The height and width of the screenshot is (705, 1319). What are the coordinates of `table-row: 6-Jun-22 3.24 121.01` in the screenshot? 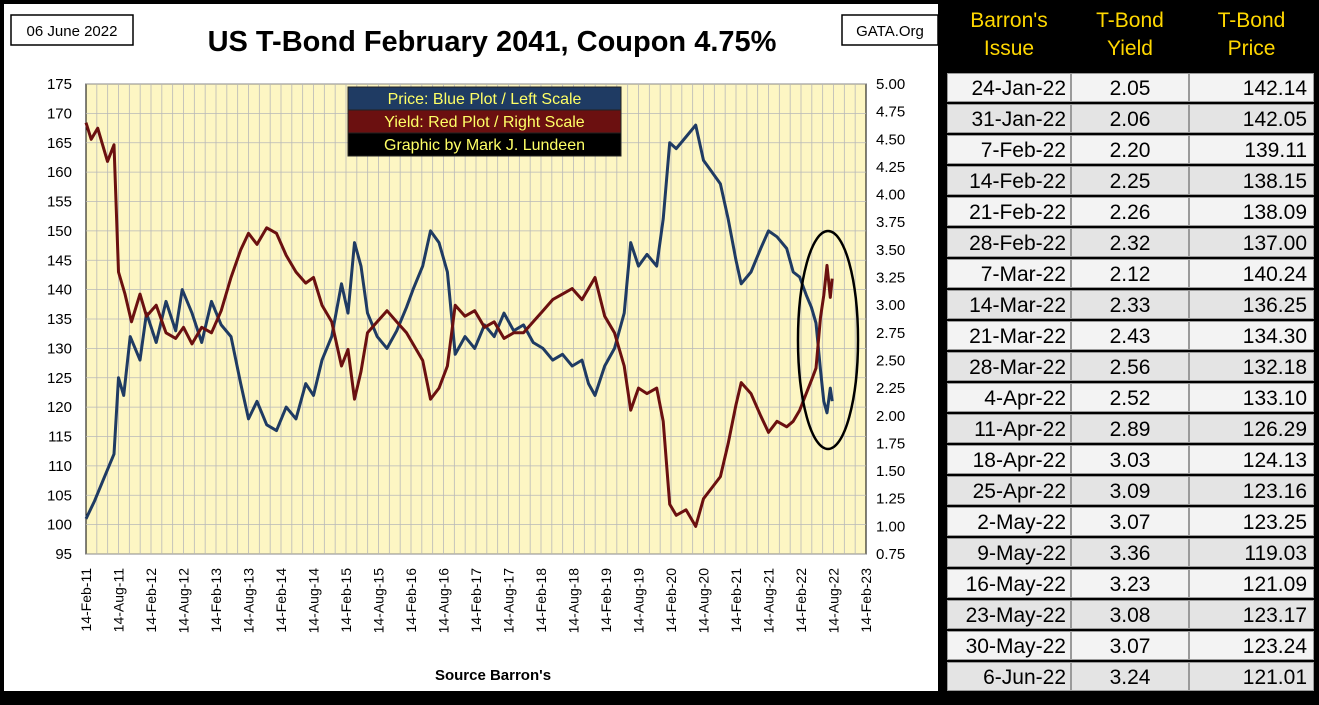 It's located at (1130, 676).